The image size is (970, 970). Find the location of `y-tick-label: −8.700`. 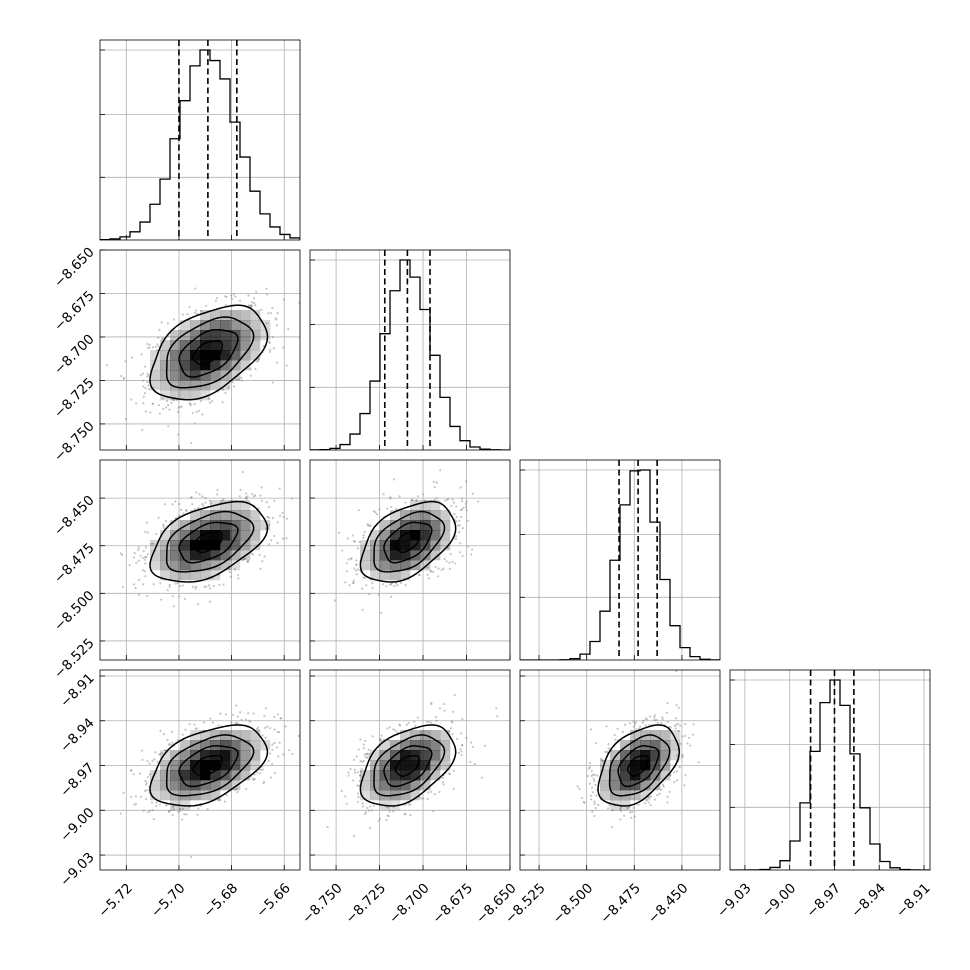

y-tick-label: −8.700 is located at coordinates (74, 354).